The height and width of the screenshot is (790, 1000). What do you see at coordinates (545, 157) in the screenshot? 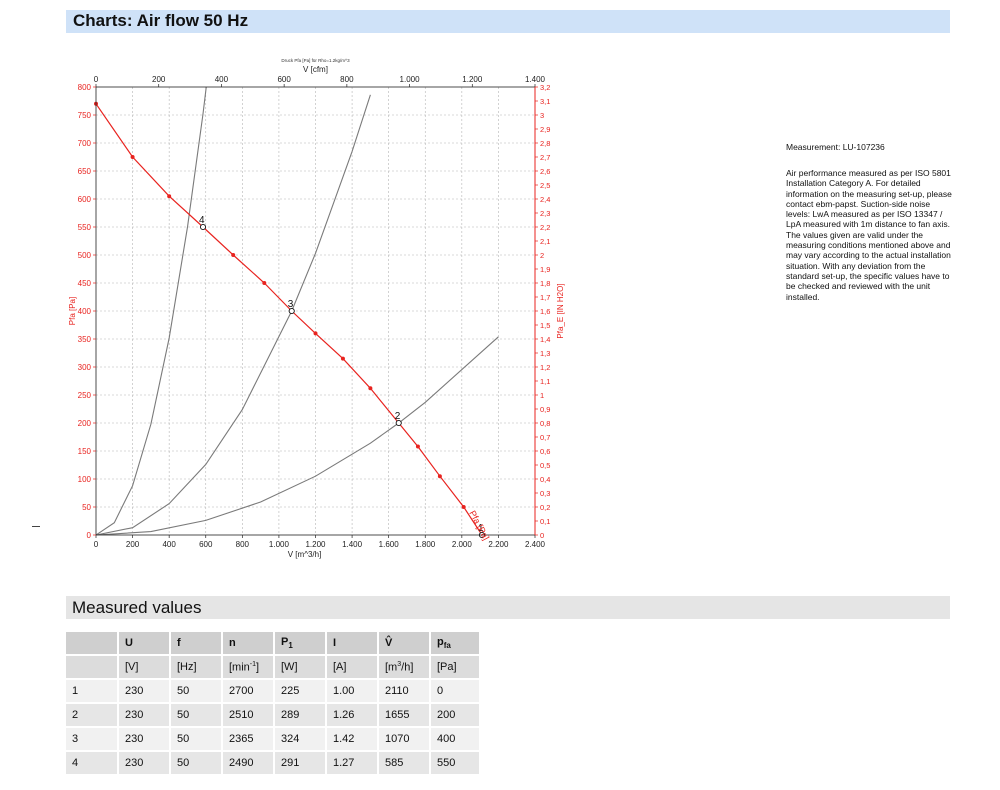
I see `y-right-tick-label: 2,7` at bounding box center [545, 157].